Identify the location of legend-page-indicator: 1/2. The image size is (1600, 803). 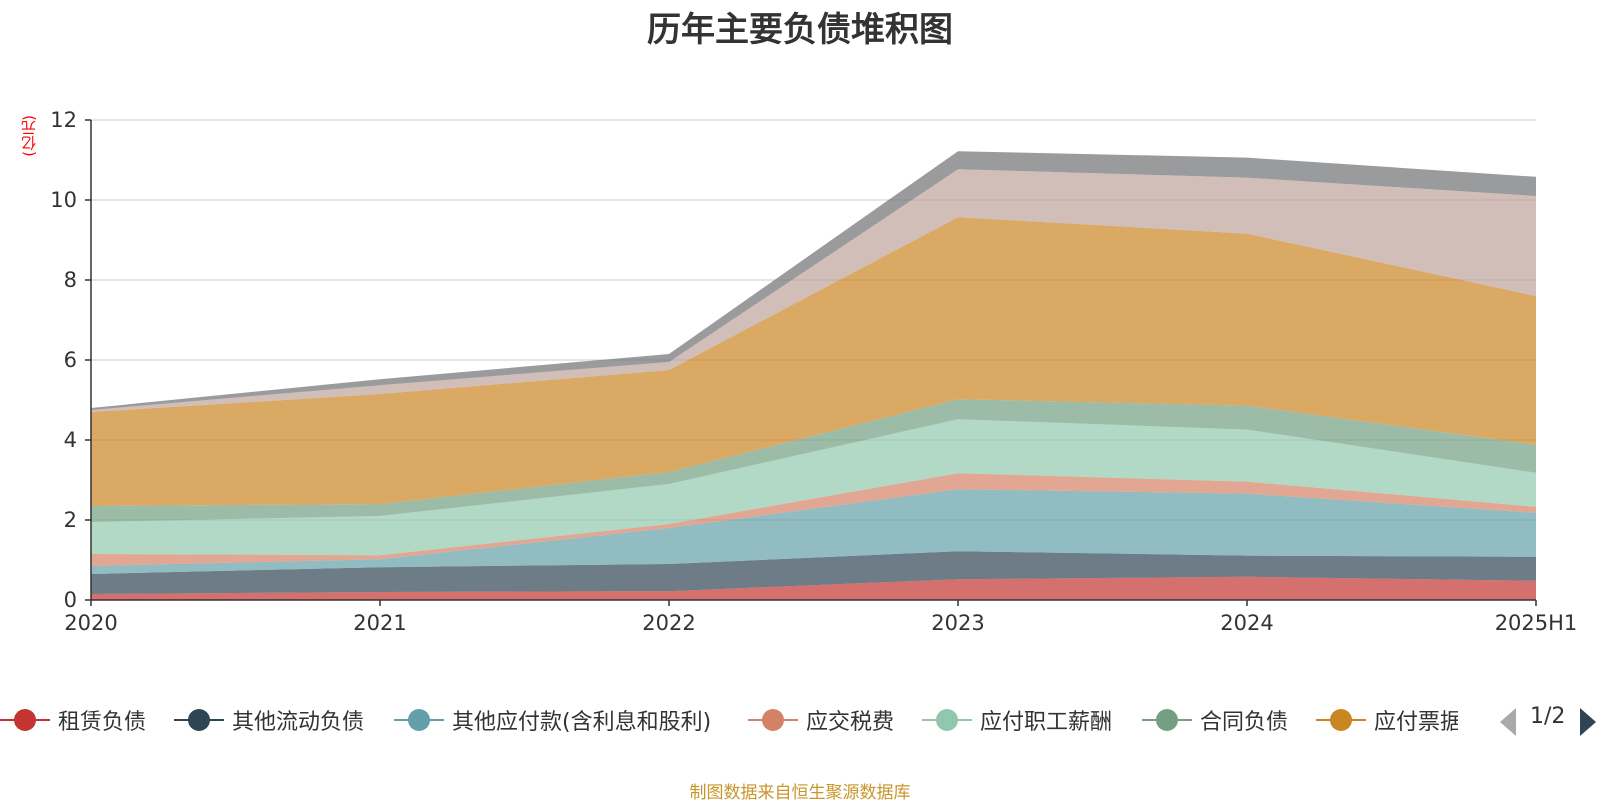
(1548, 716).